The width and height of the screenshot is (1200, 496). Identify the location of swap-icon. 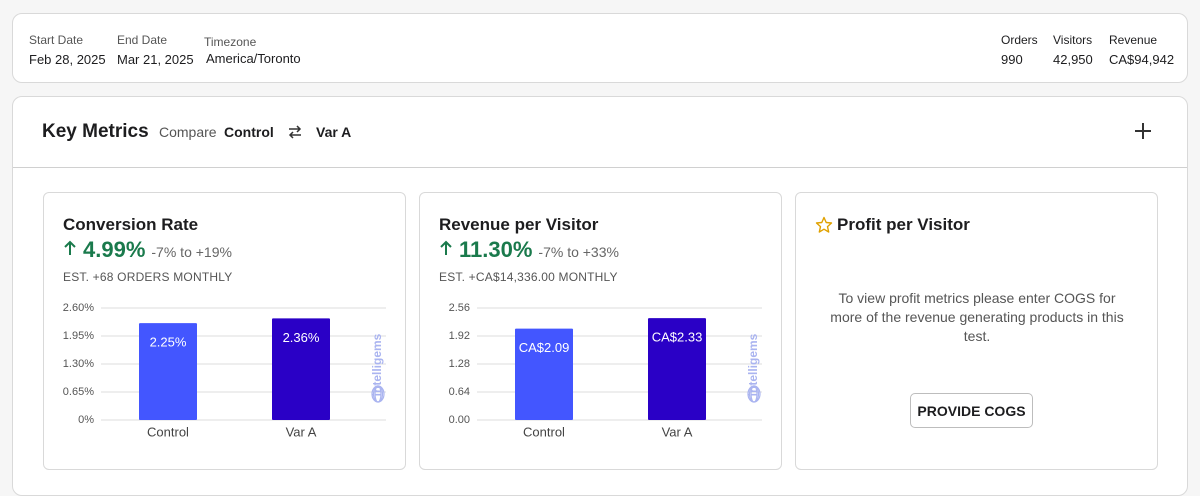
(295, 132).